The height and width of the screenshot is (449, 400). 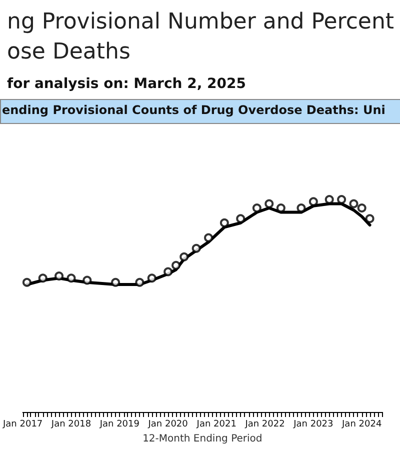 I want to click on x-tick-label: Jan 2017, so click(x=22, y=425).